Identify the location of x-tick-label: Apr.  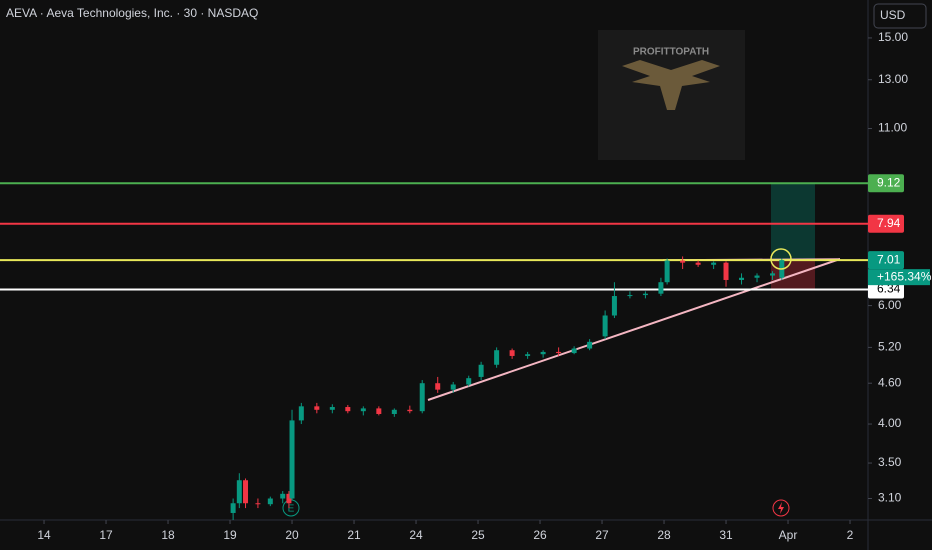
(788, 535).